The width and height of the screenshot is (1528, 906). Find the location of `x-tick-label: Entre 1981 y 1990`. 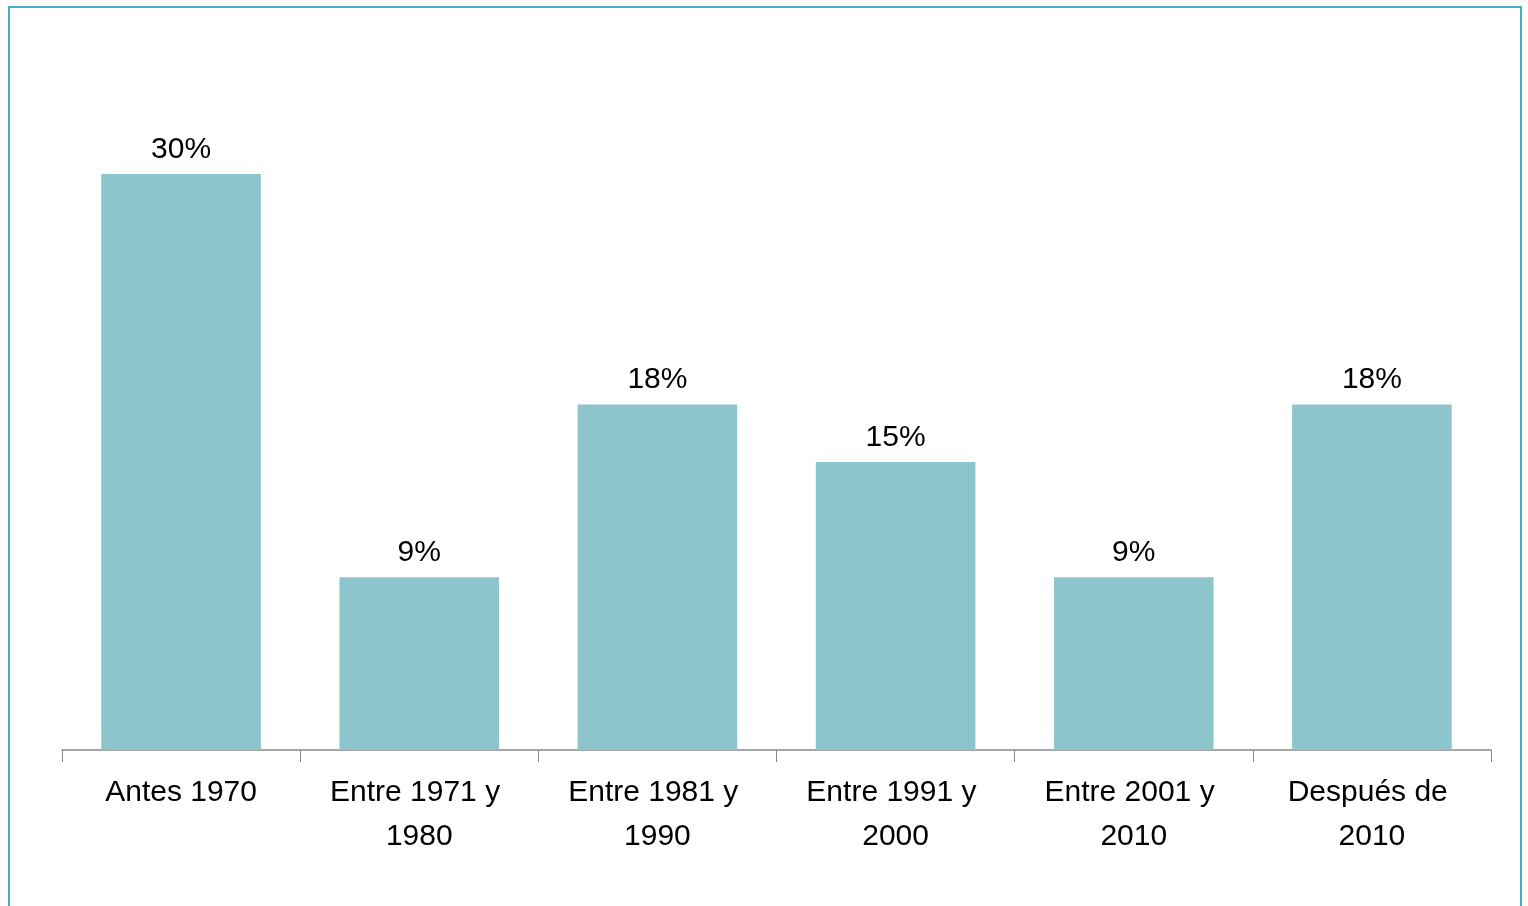

x-tick-label: Entre 1981 y 1990 is located at coordinates (657, 812).